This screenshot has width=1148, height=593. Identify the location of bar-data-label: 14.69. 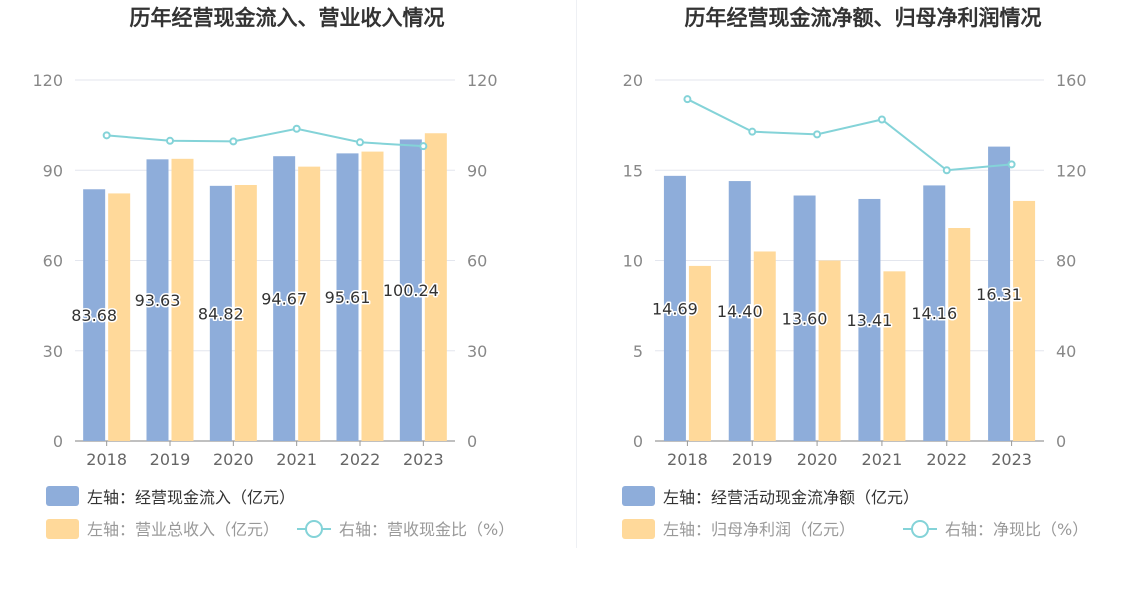
(675, 308).